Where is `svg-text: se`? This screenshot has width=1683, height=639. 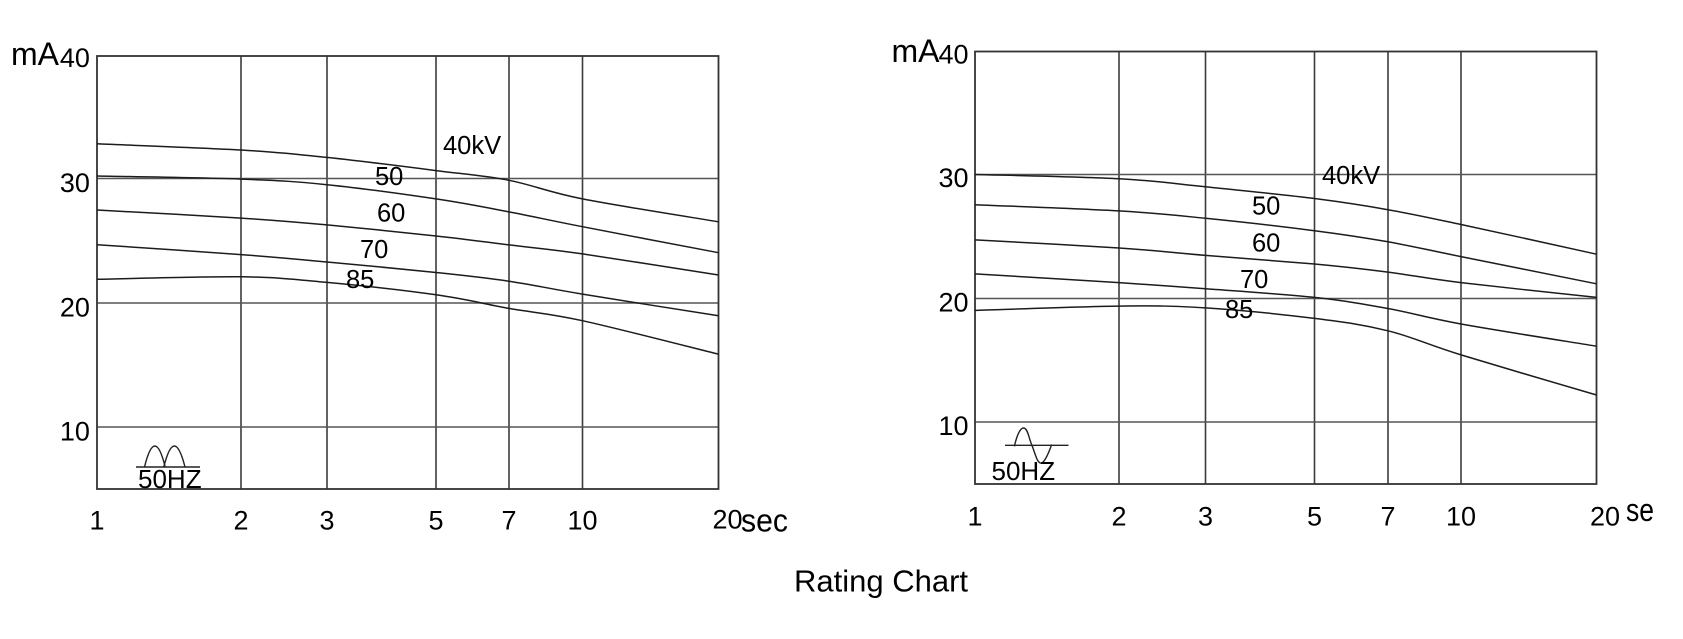
svg-text: se is located at coordinates (1640, 510).